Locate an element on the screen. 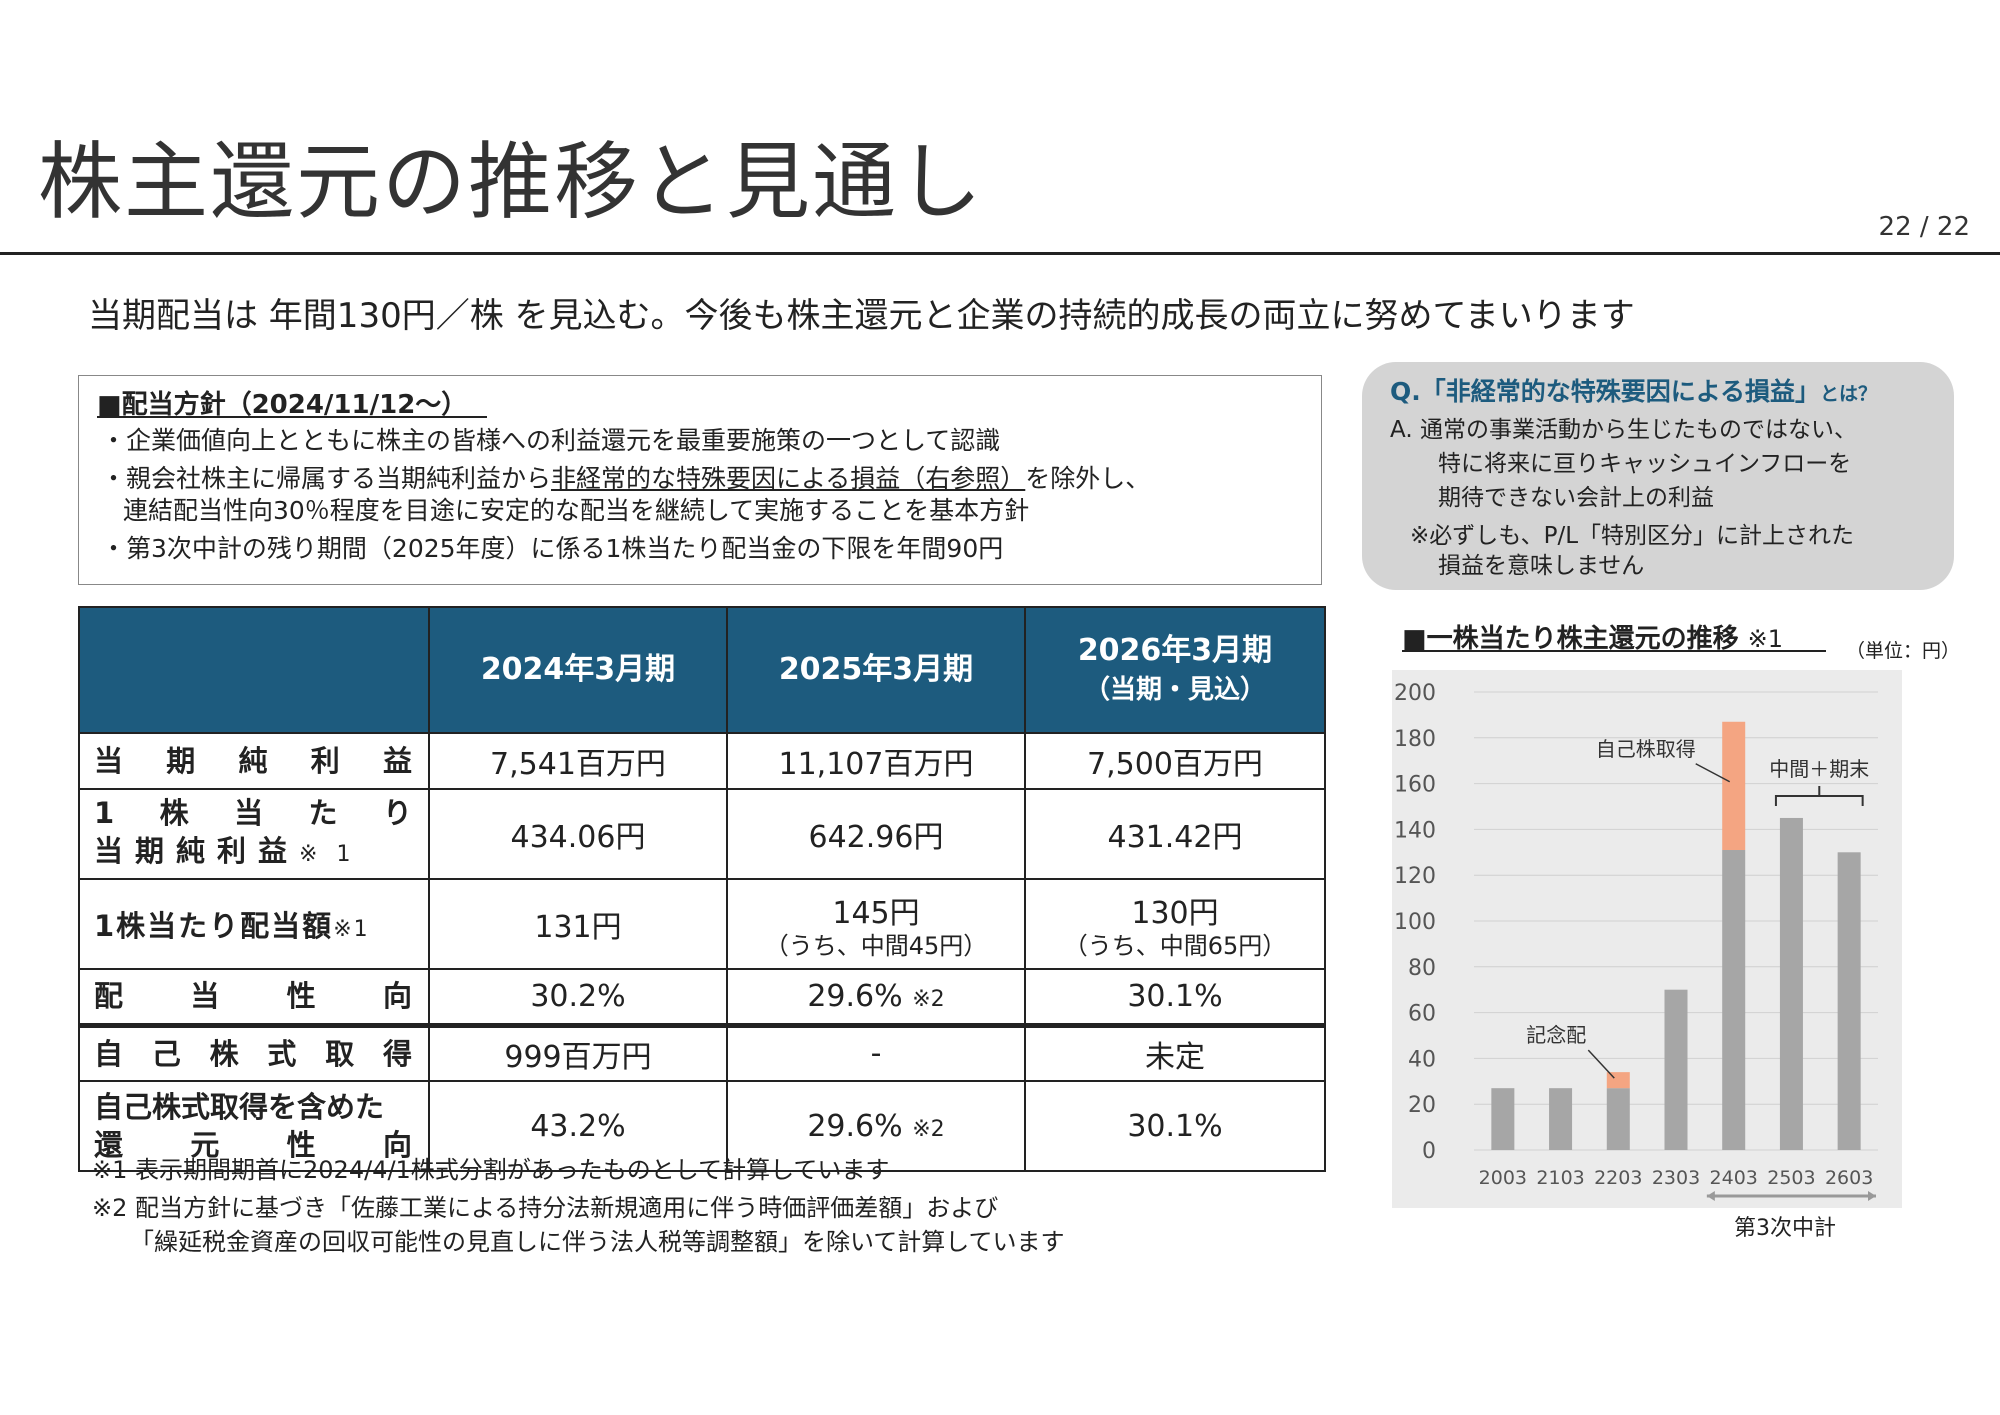 This screenshot has width=2000, height=1415. table-row: 自己株式取得を含めた 還元性向 43.2% 29.6% ※2 30.1% is located at coordinates (702, 1126).